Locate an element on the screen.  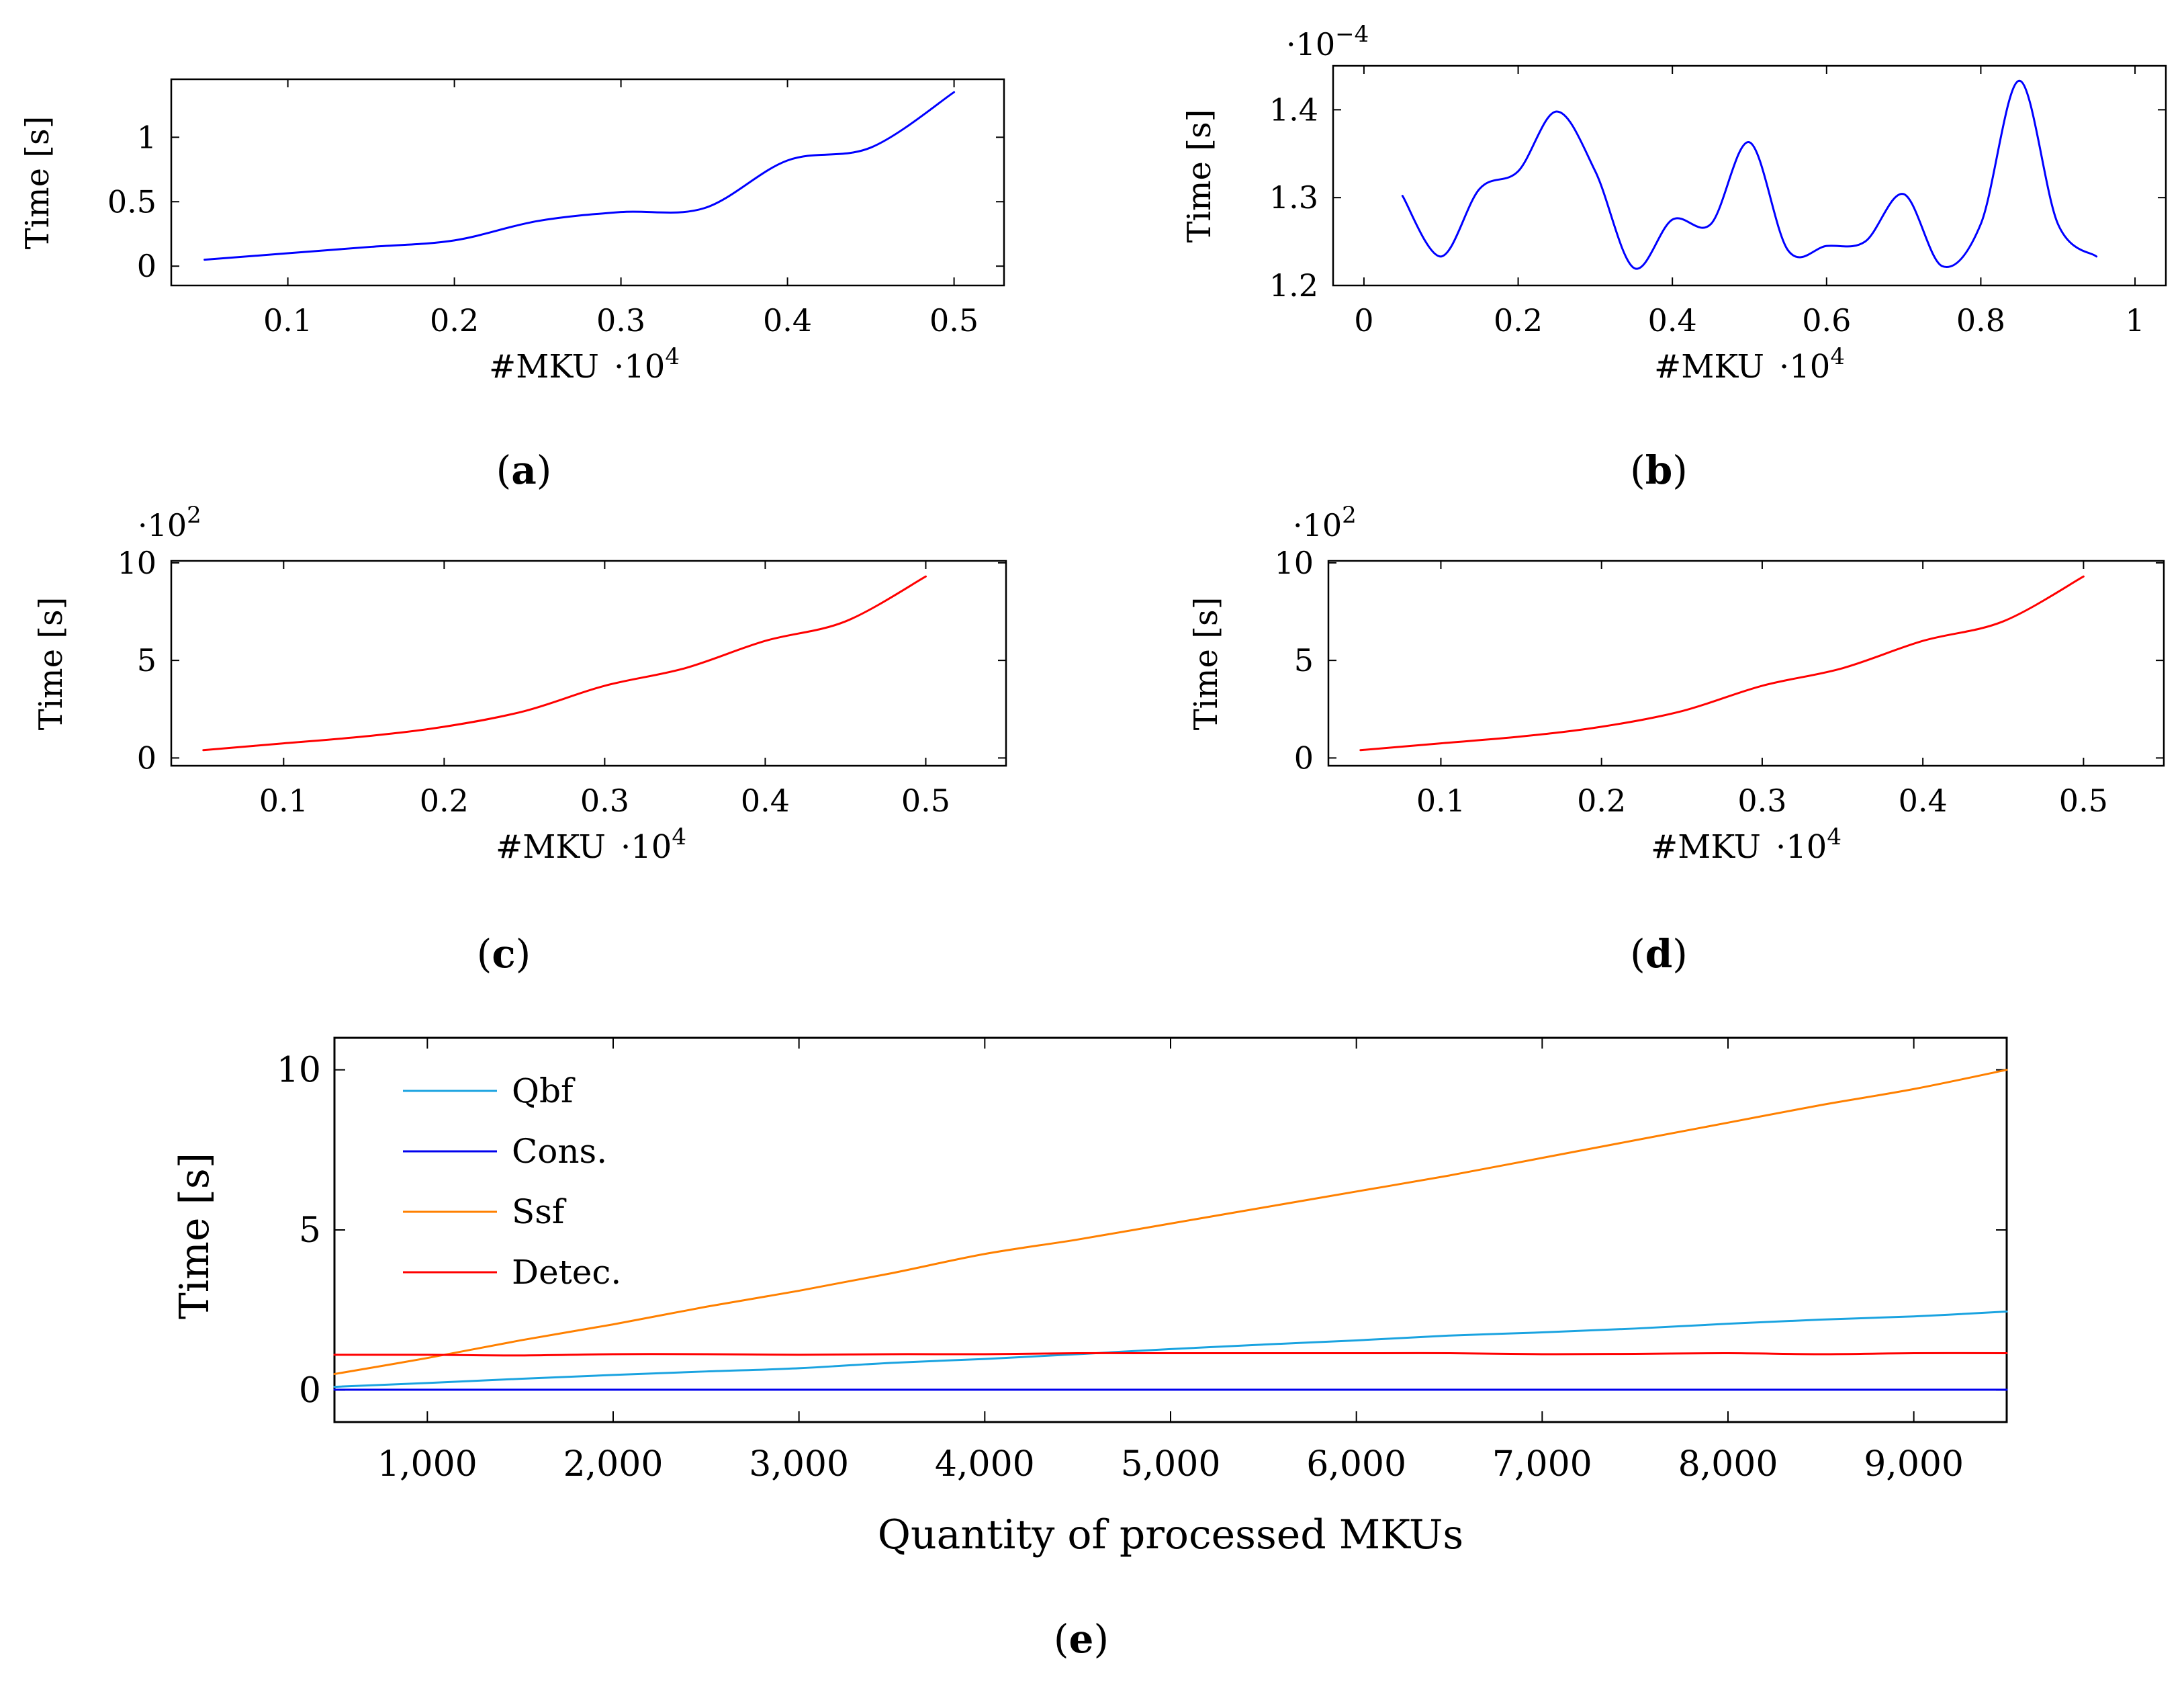
legend-label-detec: Detec. is located at coordinates (566, 1273).